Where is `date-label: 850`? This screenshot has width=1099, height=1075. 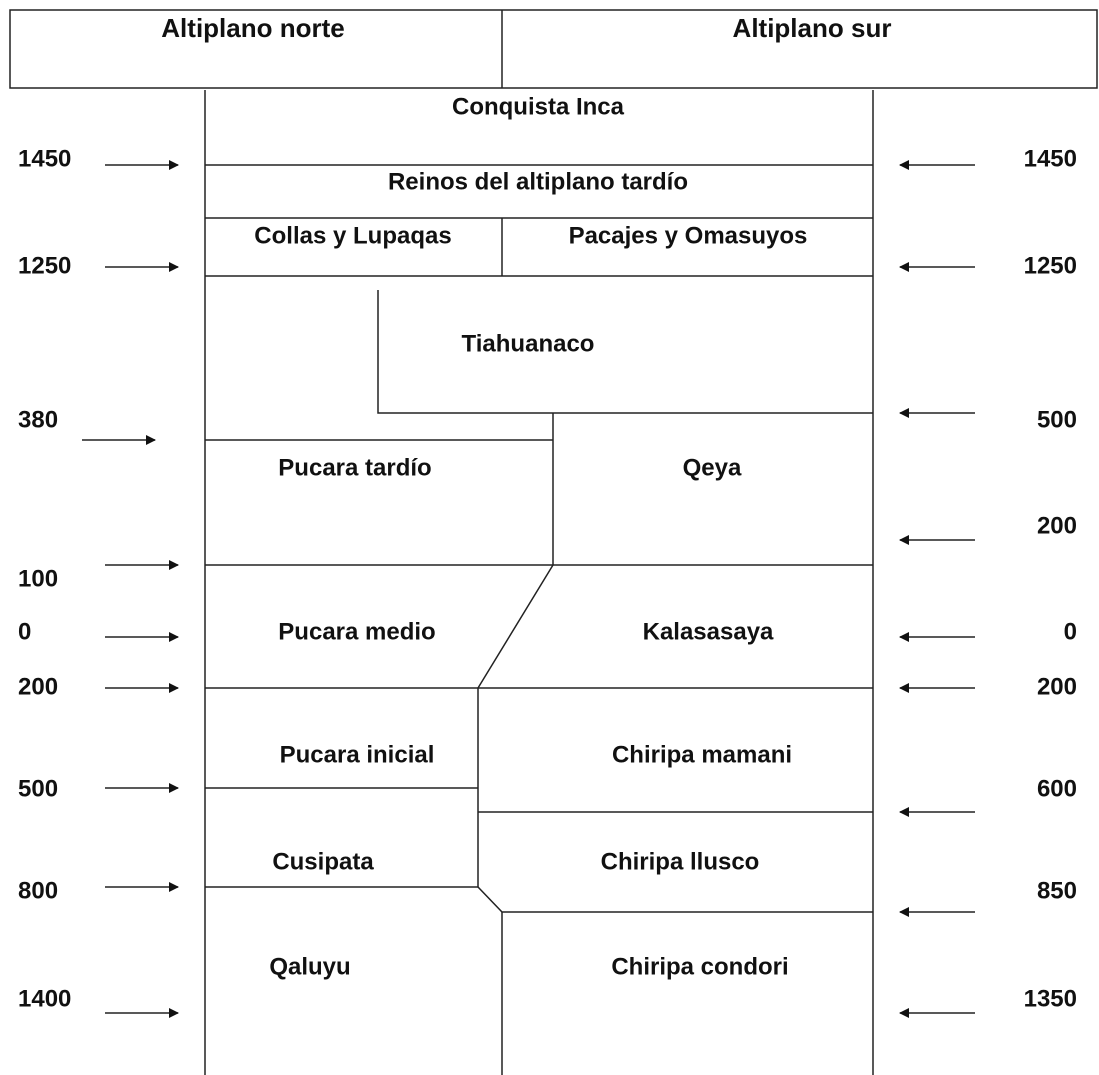 date-label: 850 is located at coordinates (1057, 890).